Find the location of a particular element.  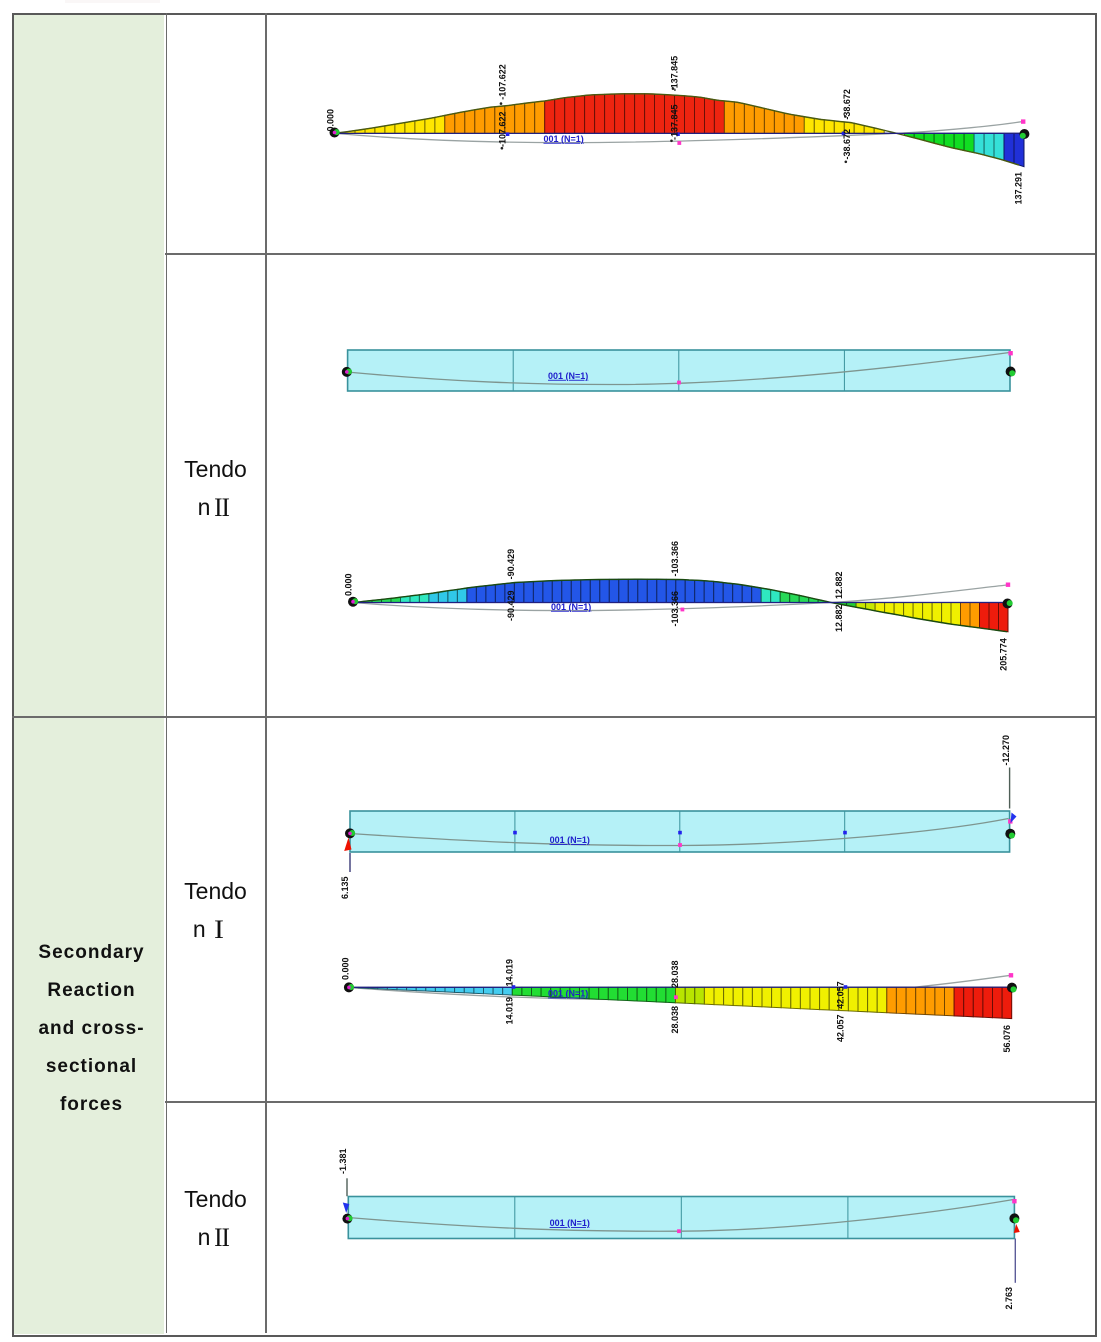

svg-text: 137.291 is located at coordinates (1019, 188).